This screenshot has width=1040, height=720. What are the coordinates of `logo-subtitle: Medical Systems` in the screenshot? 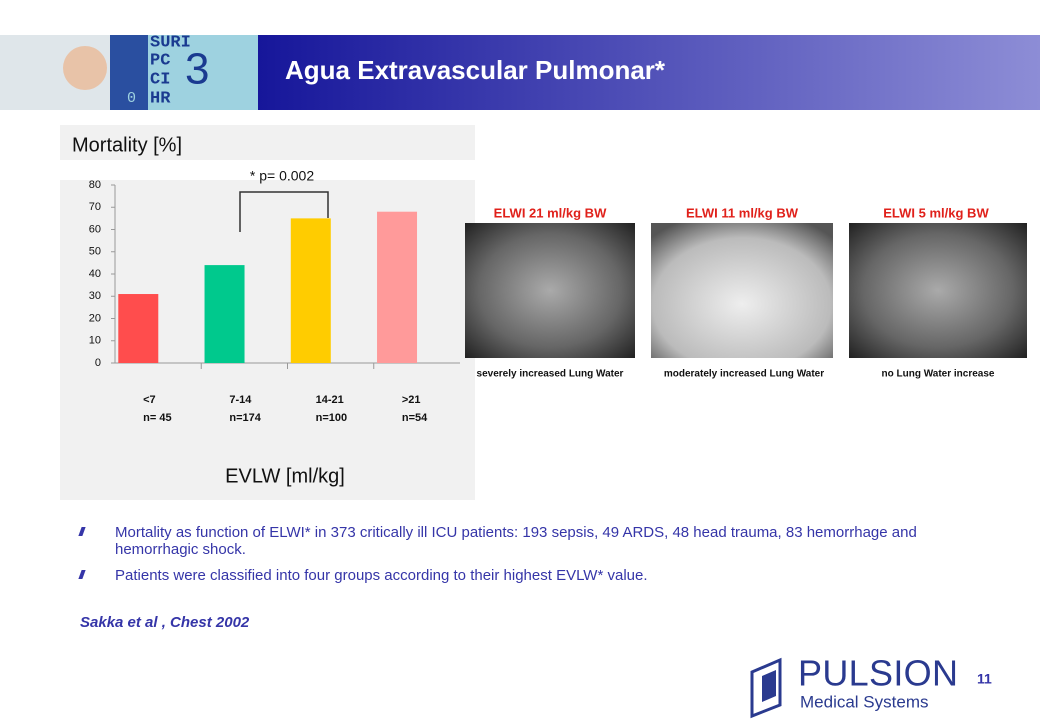 It's located at (864, 701).